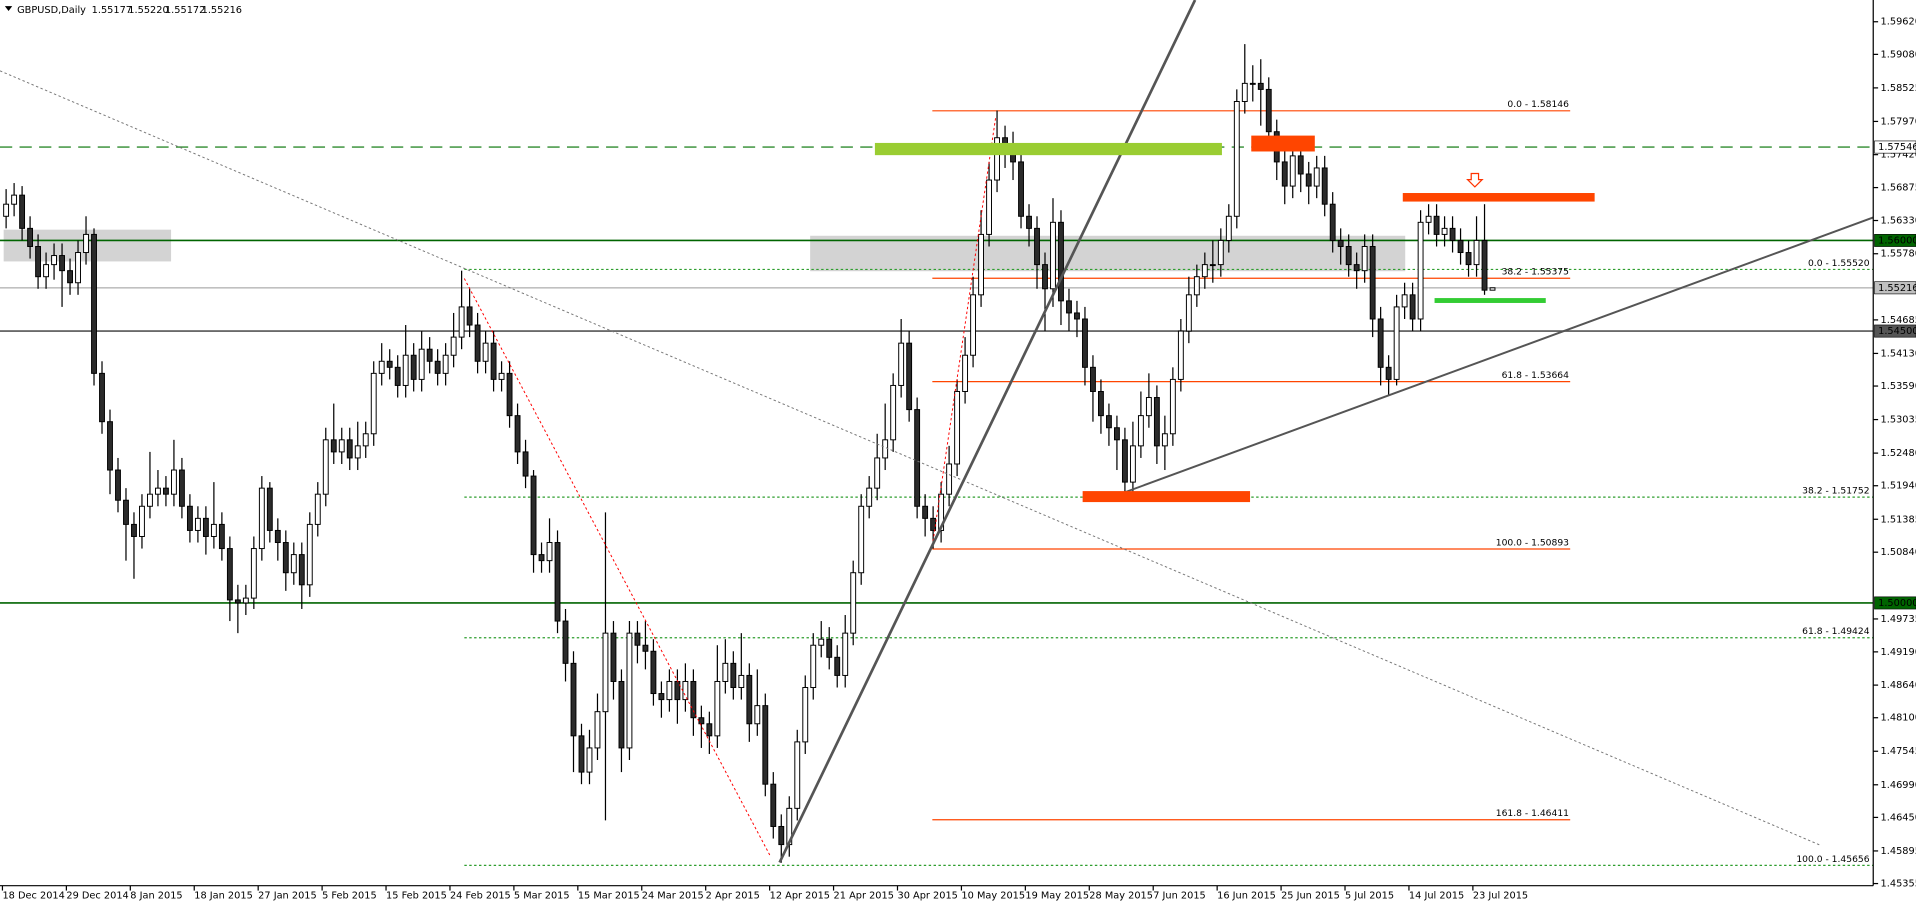 This screenshot has width=1916, height=904. What do you see at coordinates (1898, 320) in the screenshot?
I see `y-tick-label: 1.54685` at bounding box center [1898, 320].